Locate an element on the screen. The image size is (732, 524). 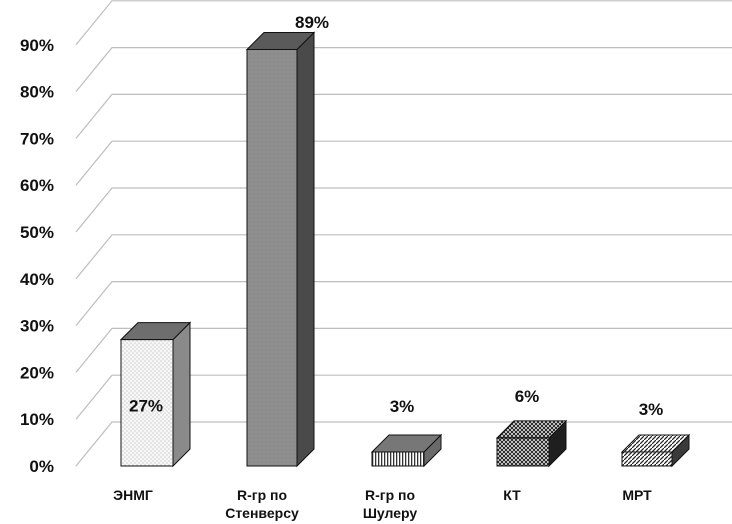
x-tick-label: Шулеру is located at coordinates (390, 513).